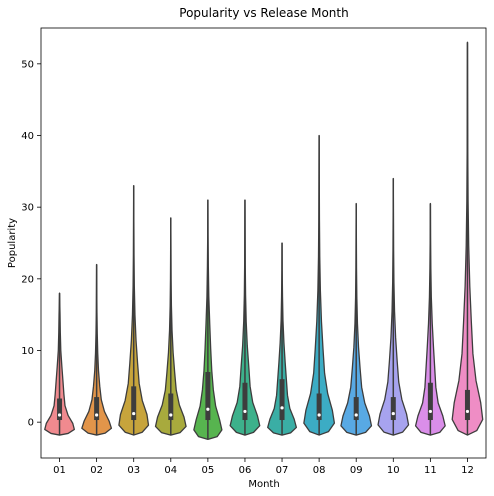 Image resolution: width=494 pixels, height=496 pixels. What do you see at coordinates (27, 136) in the screenshot?
I see `y-tick-label: 40` at bounding box center [27, 136].